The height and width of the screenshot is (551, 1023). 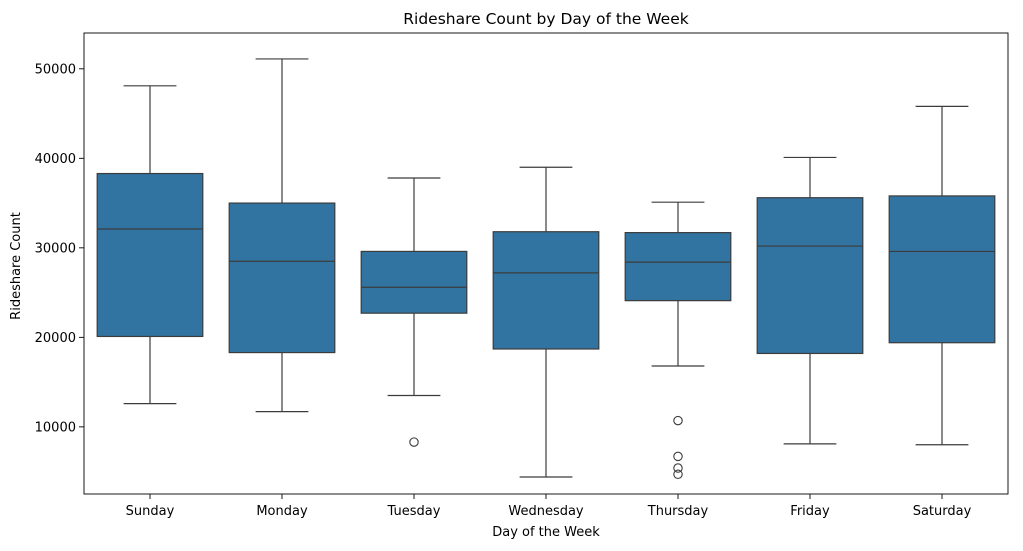 I want to click on y-tick-label: 50000, so click(x=55, y=69).